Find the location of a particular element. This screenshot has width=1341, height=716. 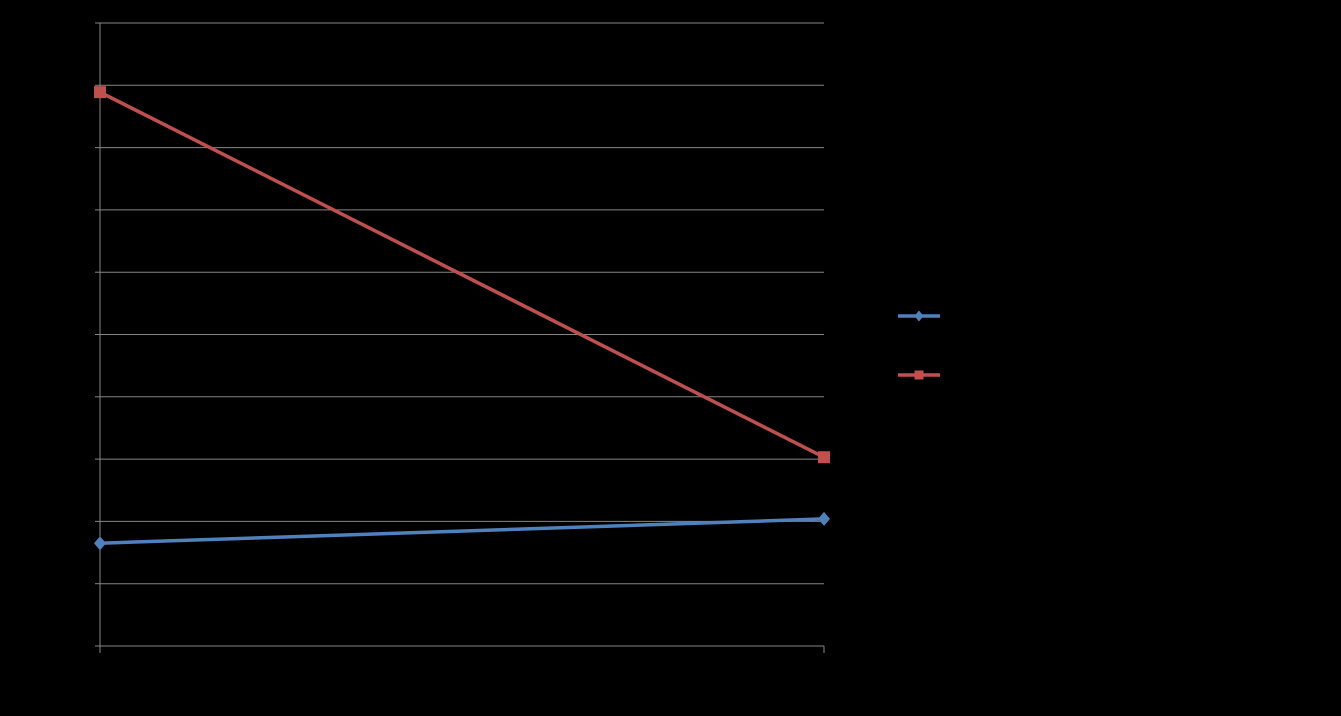

series-line is located at coordinates (462, 531).